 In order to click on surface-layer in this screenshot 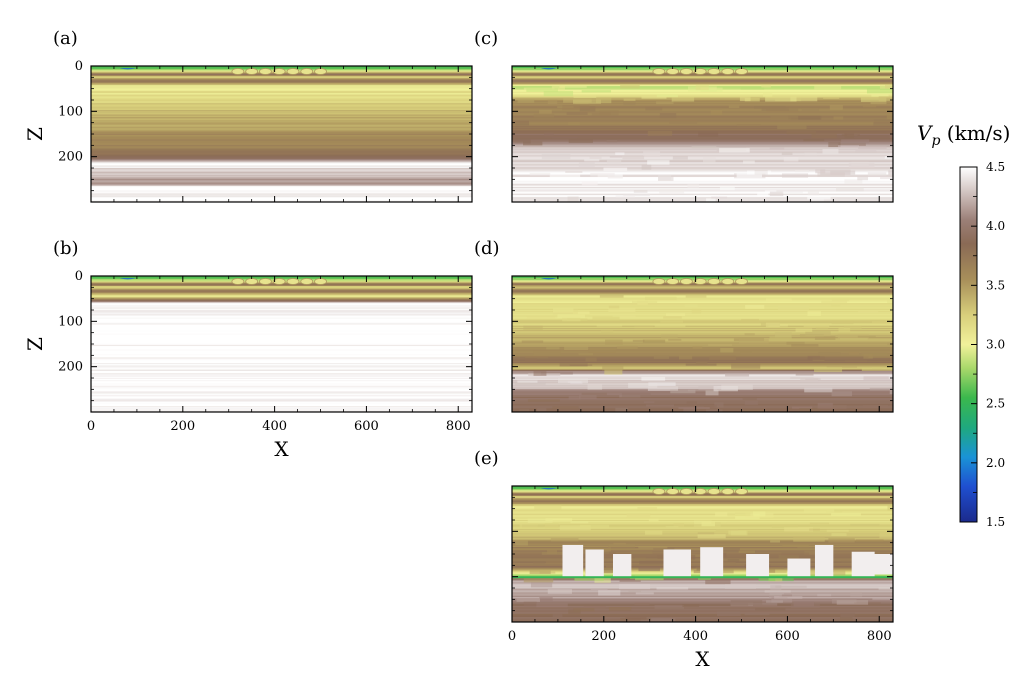, I will do `click(702, 277)`.